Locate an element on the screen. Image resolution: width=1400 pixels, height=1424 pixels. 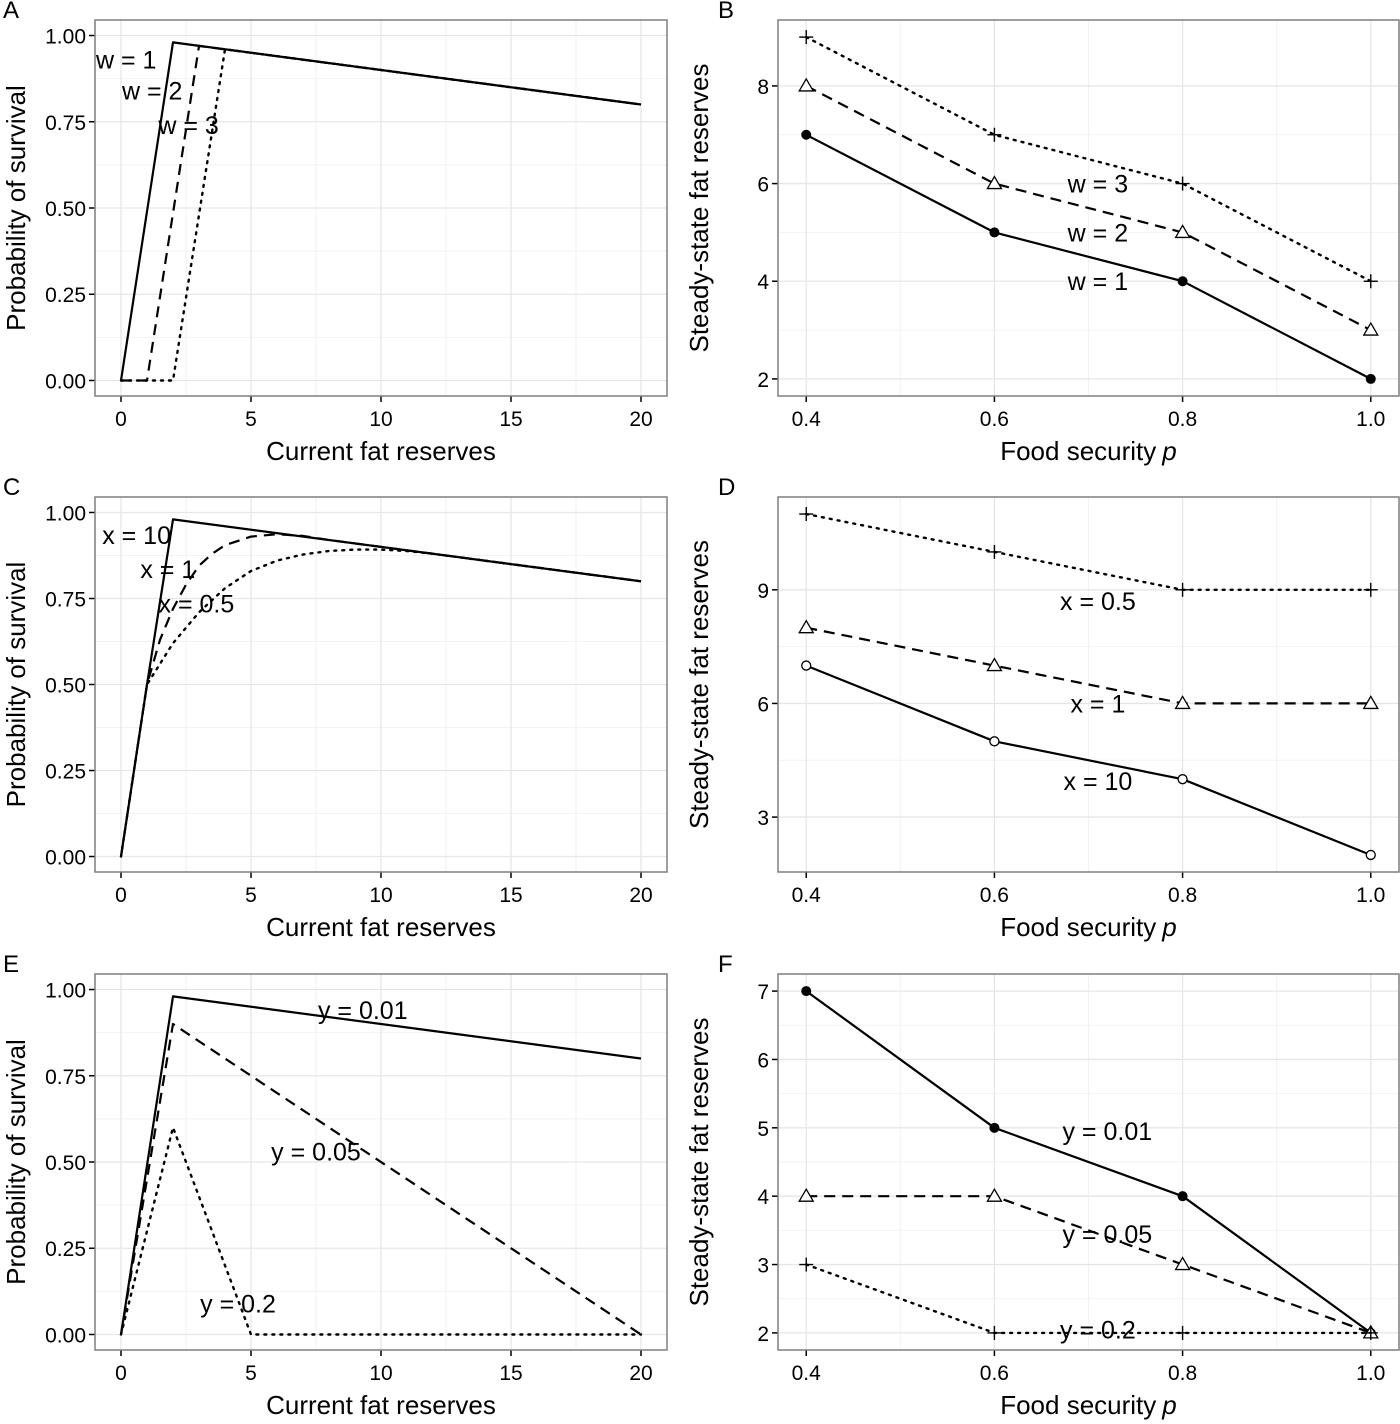
series-annotation: x = 10 is located at coordinates (136, 536).